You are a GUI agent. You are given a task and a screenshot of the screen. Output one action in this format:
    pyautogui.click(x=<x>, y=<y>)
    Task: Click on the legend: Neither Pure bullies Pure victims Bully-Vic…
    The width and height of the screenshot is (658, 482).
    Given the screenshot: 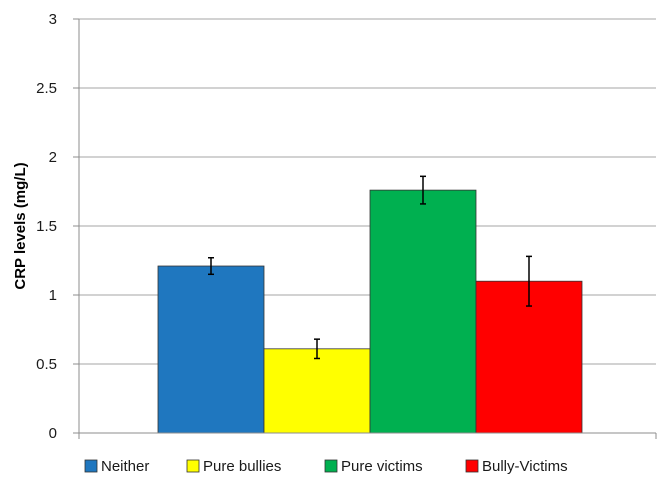 What is the action you would take?
    pyautogui.click(x=326, y=466)
    